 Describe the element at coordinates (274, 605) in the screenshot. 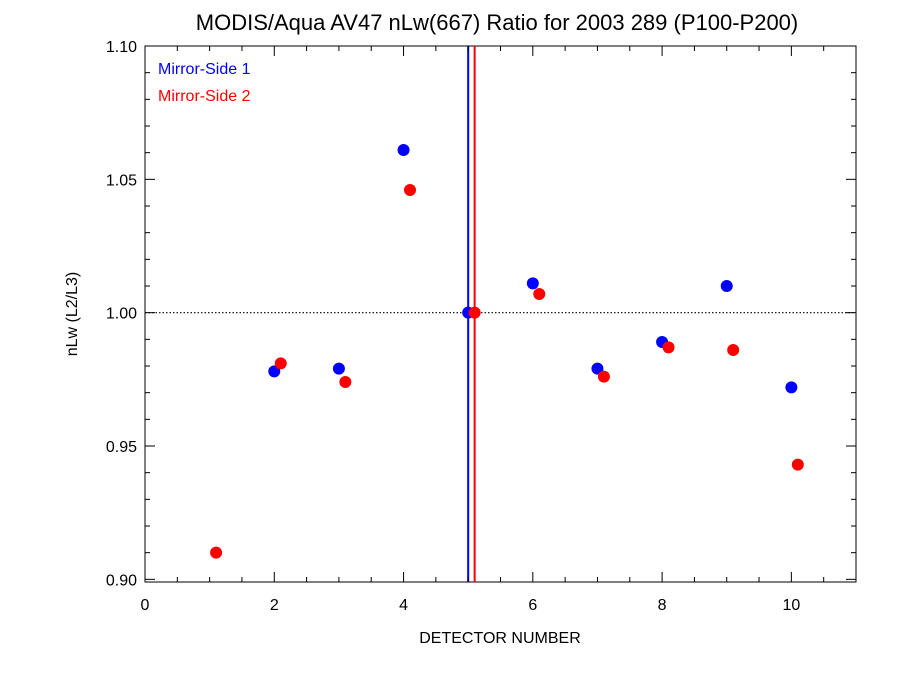

I see `x-tick-label: 2` at that location.